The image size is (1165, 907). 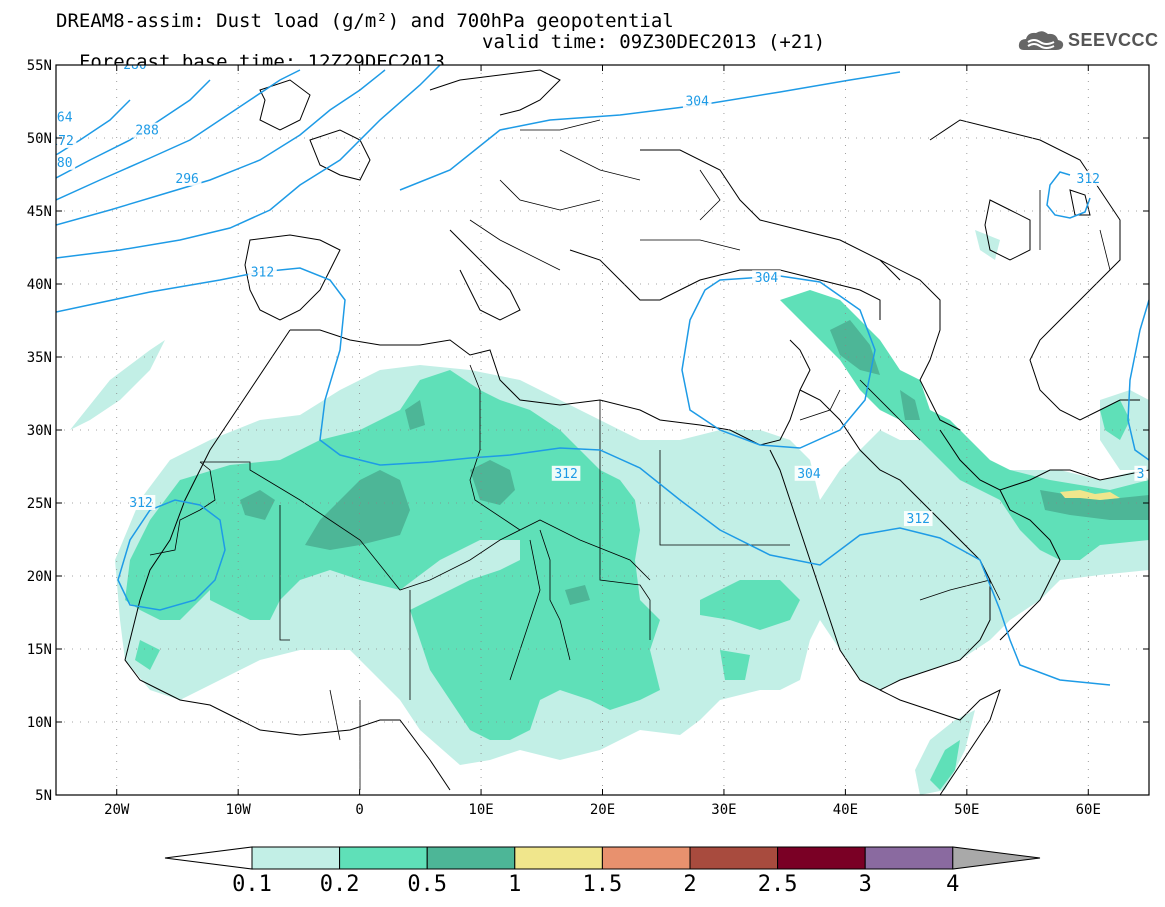 I want to click on lon-label: 0, so click(x=359, y=810).